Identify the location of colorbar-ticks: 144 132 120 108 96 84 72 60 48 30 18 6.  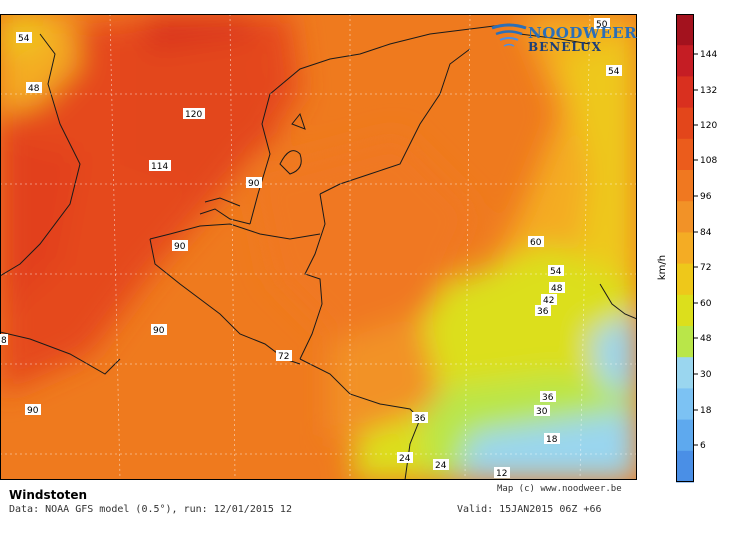
(705, 250).